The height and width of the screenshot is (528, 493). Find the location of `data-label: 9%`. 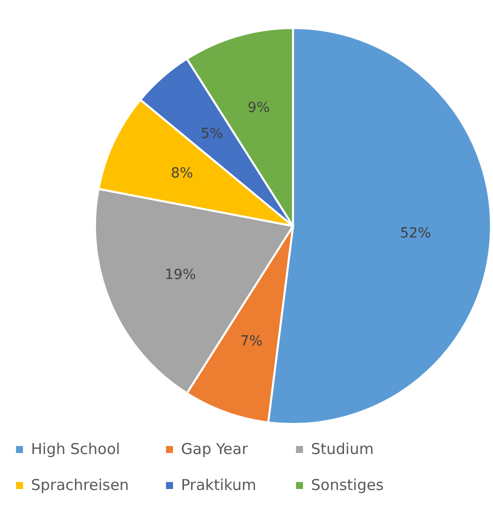

data-label: 9% is located at coordinates (259, 108).